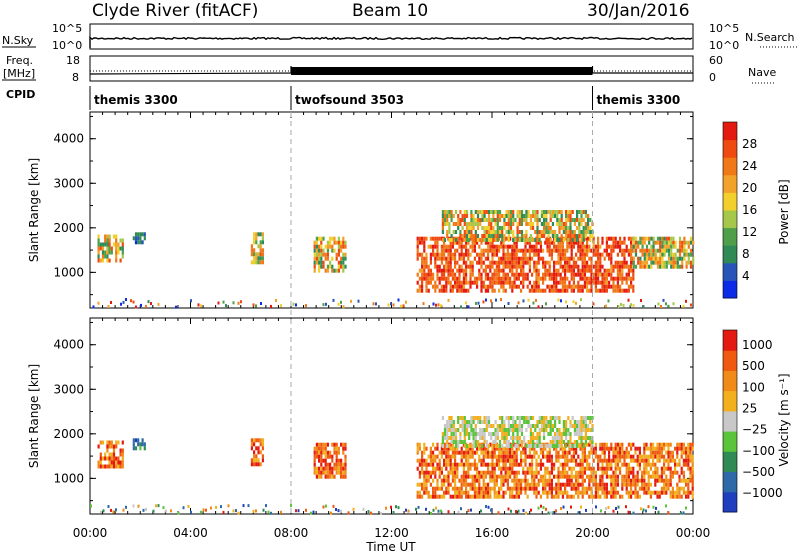 This screenshot has height=554, width=800. What do you see at coordinates (19, 60) in the screenshot?
I see `freq-label: Freq.` at bounding box center [19, 60].